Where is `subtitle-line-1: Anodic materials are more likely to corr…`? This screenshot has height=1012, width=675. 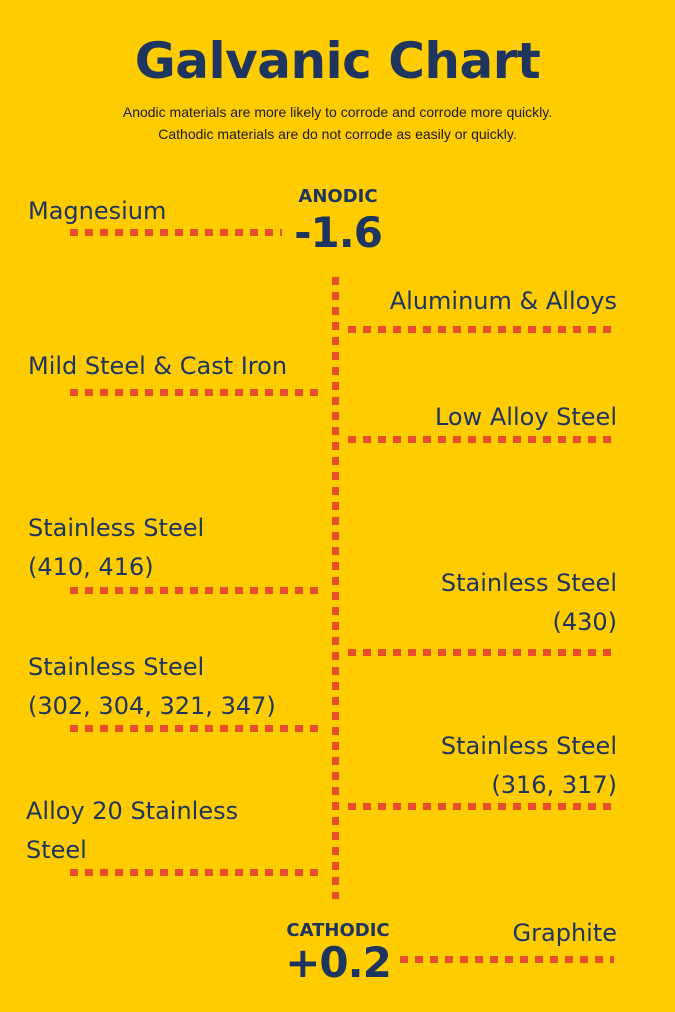 subtitle-line-1: Anodic materials are more likely to corr… is located at coordinates (337, 112).